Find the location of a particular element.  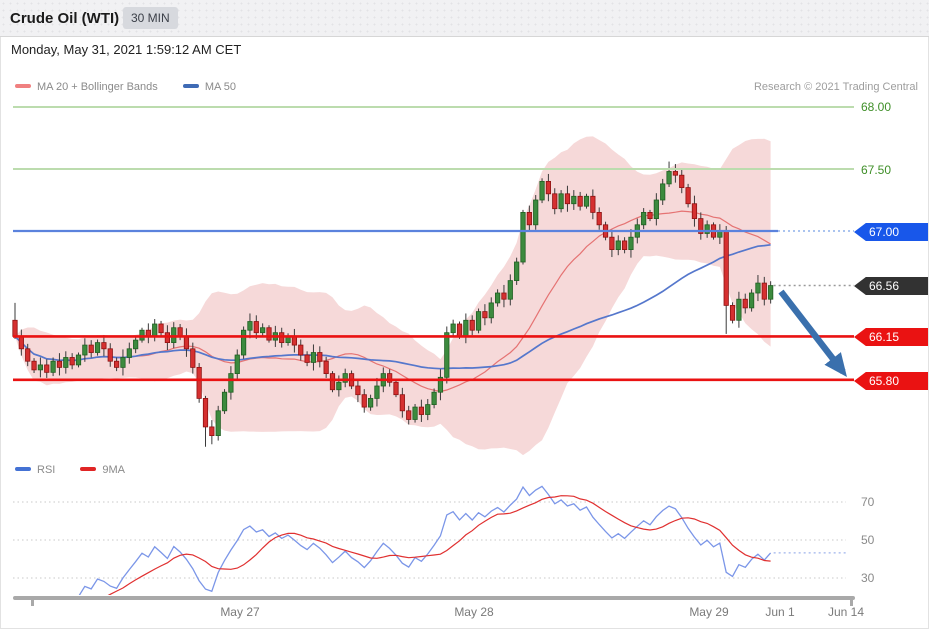

rsi-guide-label-30: 30 is located at coordinates (868, 578).